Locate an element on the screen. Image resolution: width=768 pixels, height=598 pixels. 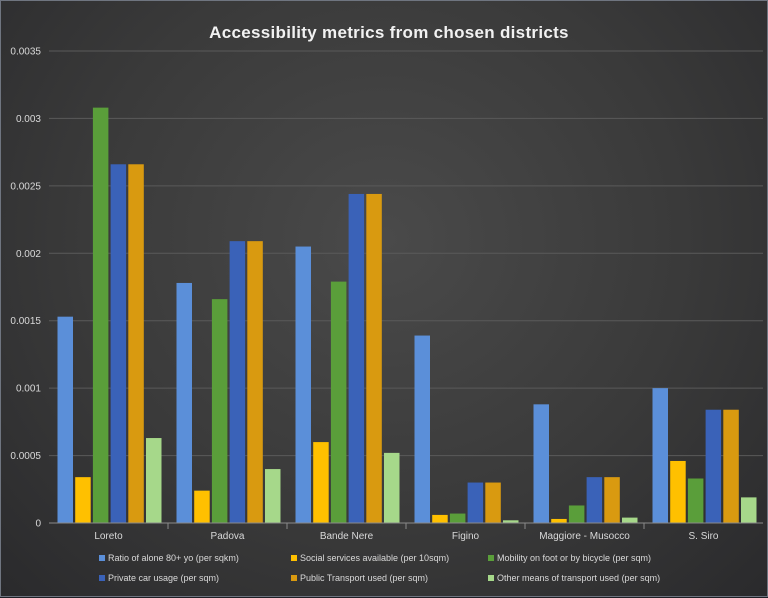
category-label: Padova is located at coordinates (228, 536).